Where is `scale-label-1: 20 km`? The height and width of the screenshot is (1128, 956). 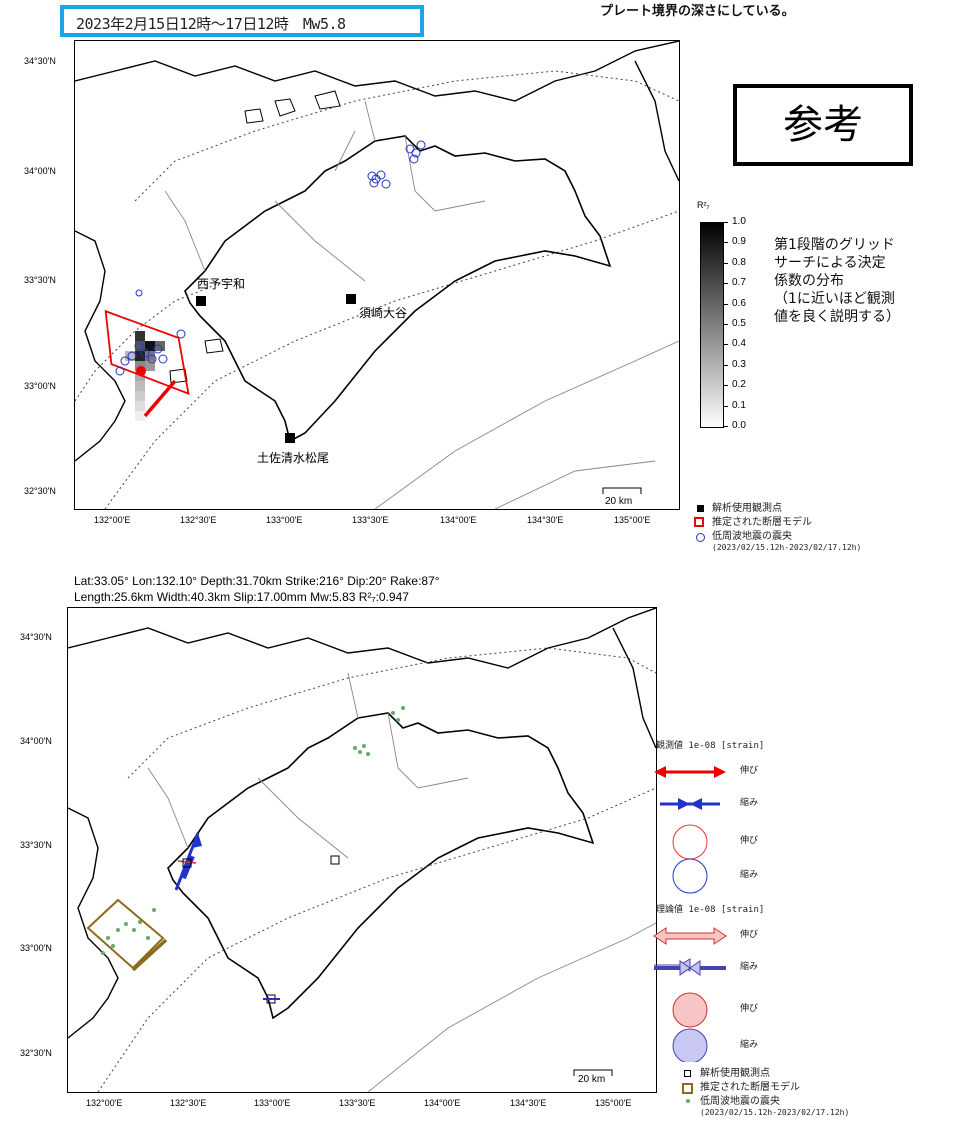 scale-label-1: 20 km is located at coordinates (619, 501).